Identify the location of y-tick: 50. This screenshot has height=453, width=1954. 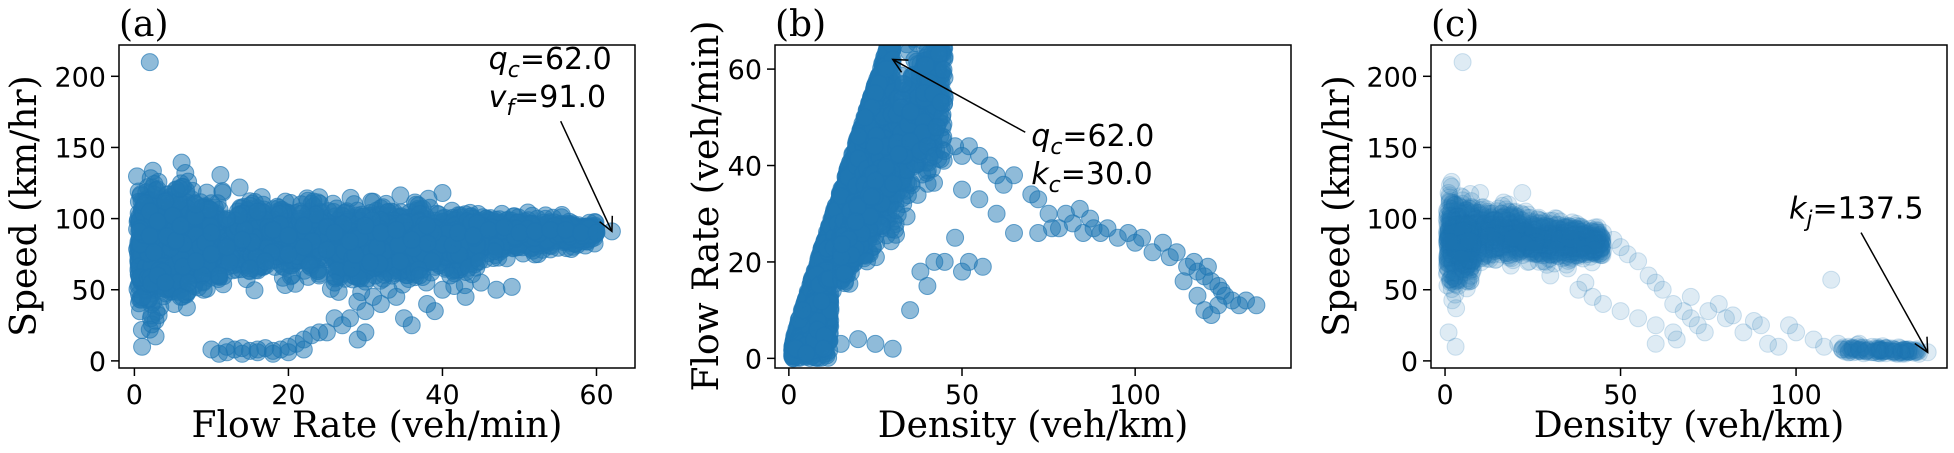
(95, 291).